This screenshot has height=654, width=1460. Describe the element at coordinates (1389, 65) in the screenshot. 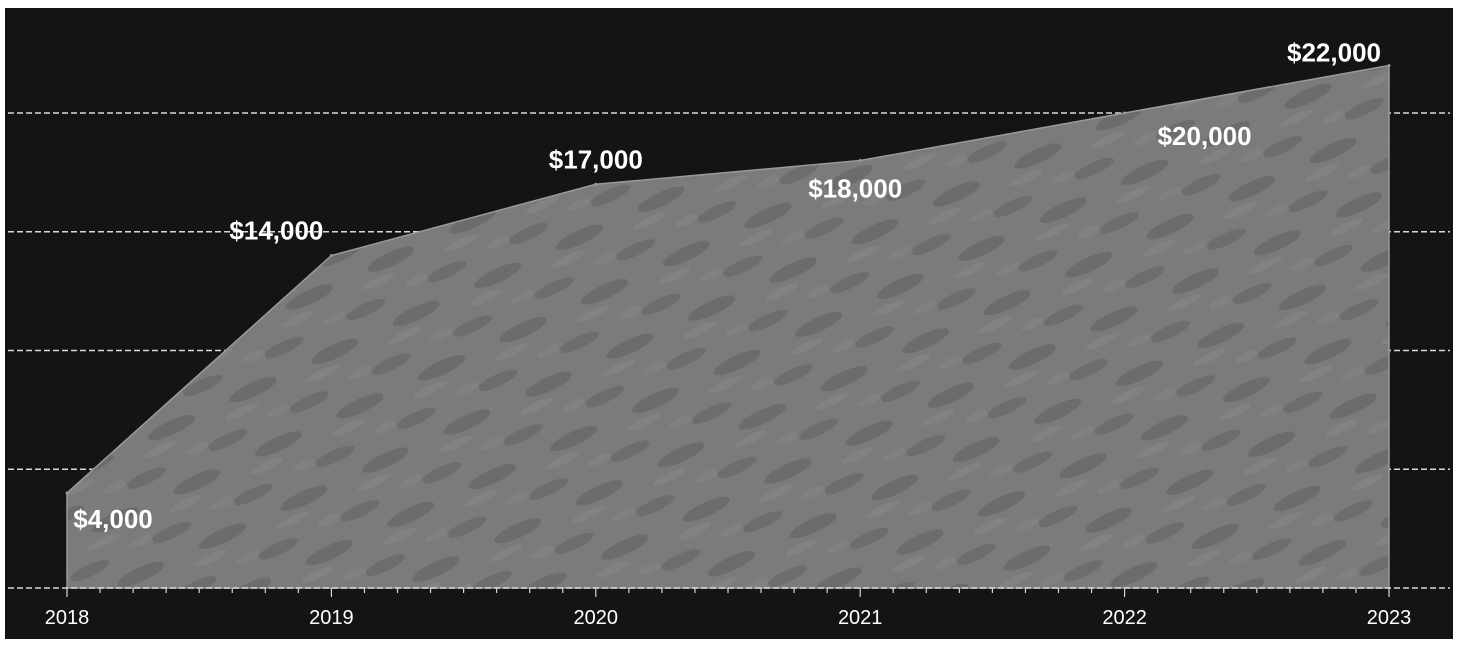

I see `data-point-2023` at that location.